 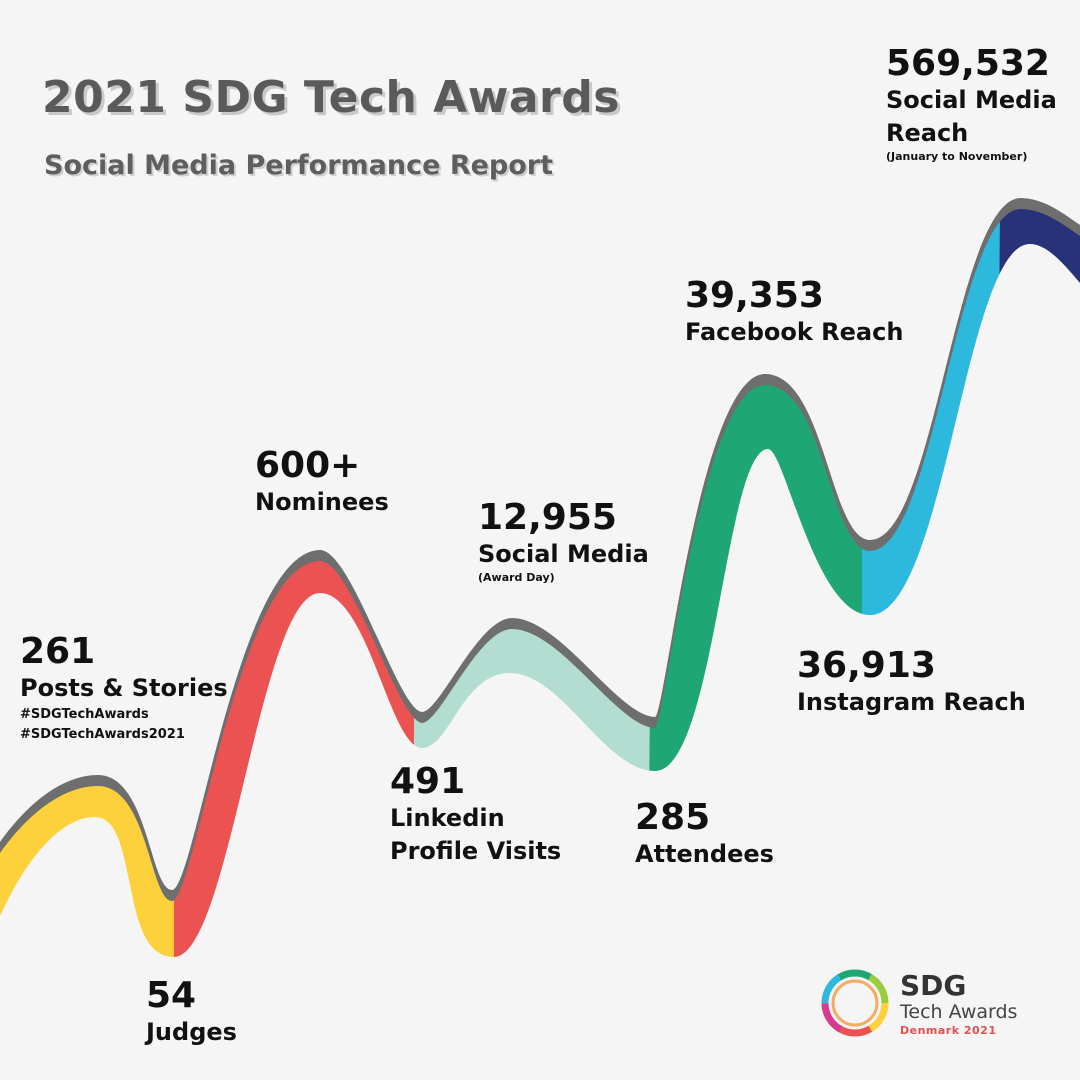 What do you see at coordinates (102, 734) in the screenshot?
I see `stat-posts-tag2: #SDGTechAwards2021` at bounding box center [102, 734].